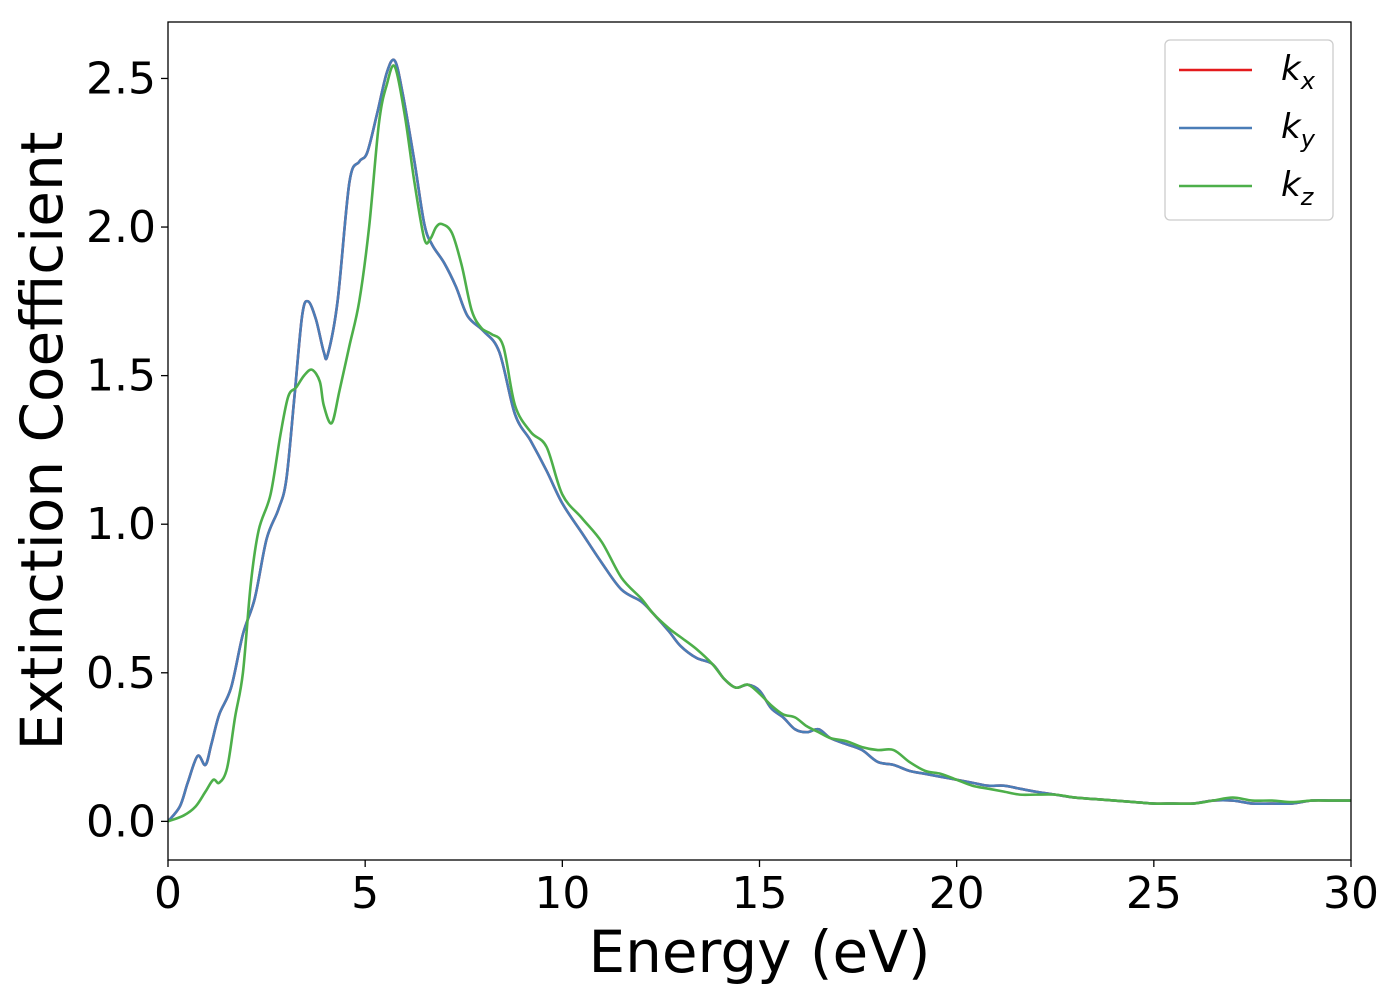 The image size is (1400, 1000). Describe the element at coordinates (957, 893) in the screenshot. I see `x-tick-label: 20` at that location.